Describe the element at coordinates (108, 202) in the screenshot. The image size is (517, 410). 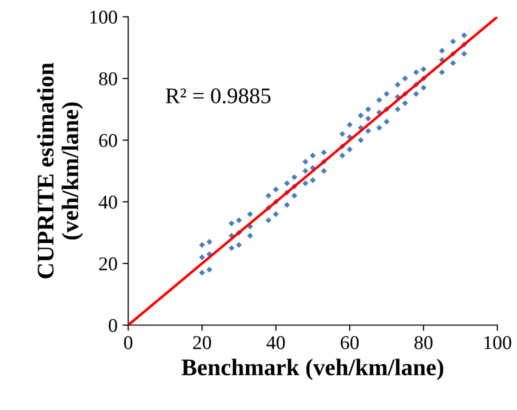
I see `y-tick-label: 40` at that location.